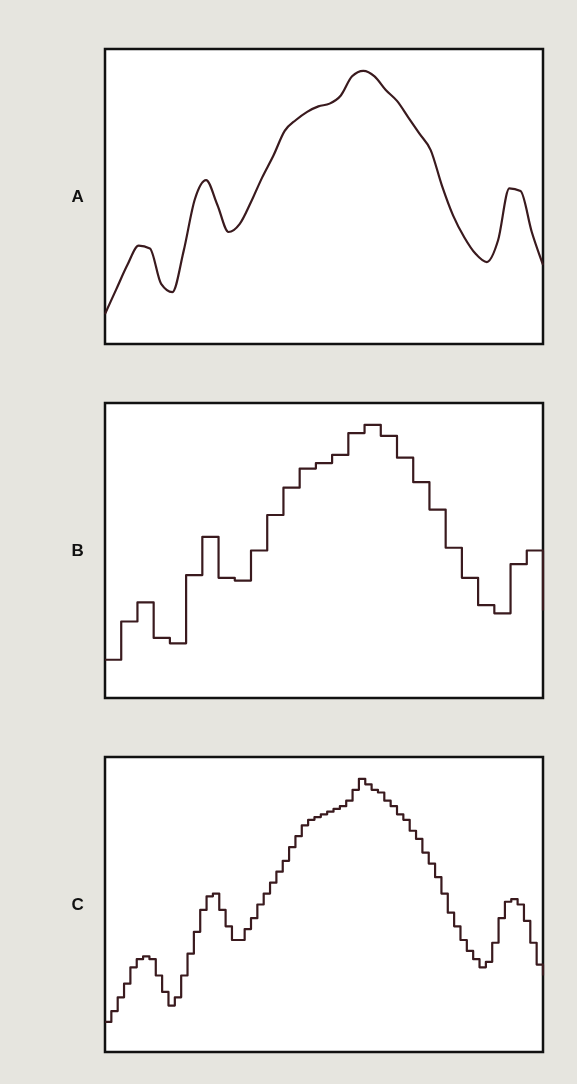 This screenshot has width=579, height=1084. What do you see at coordinates (77, 550) in the screenshot?
I see `text: B` at bounding box center [77, 550].